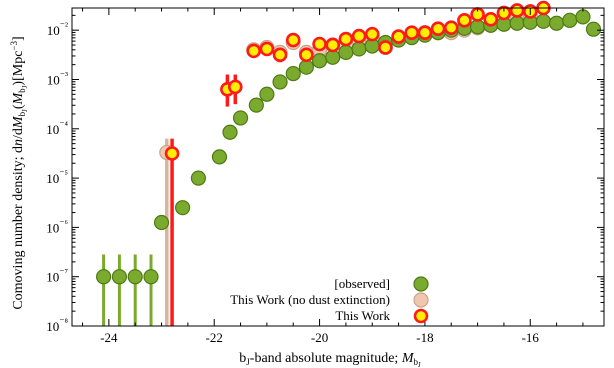 The width and height of the screenshot is (614, 368). I want to click on x-tick-label: -22, so click(214, 337).